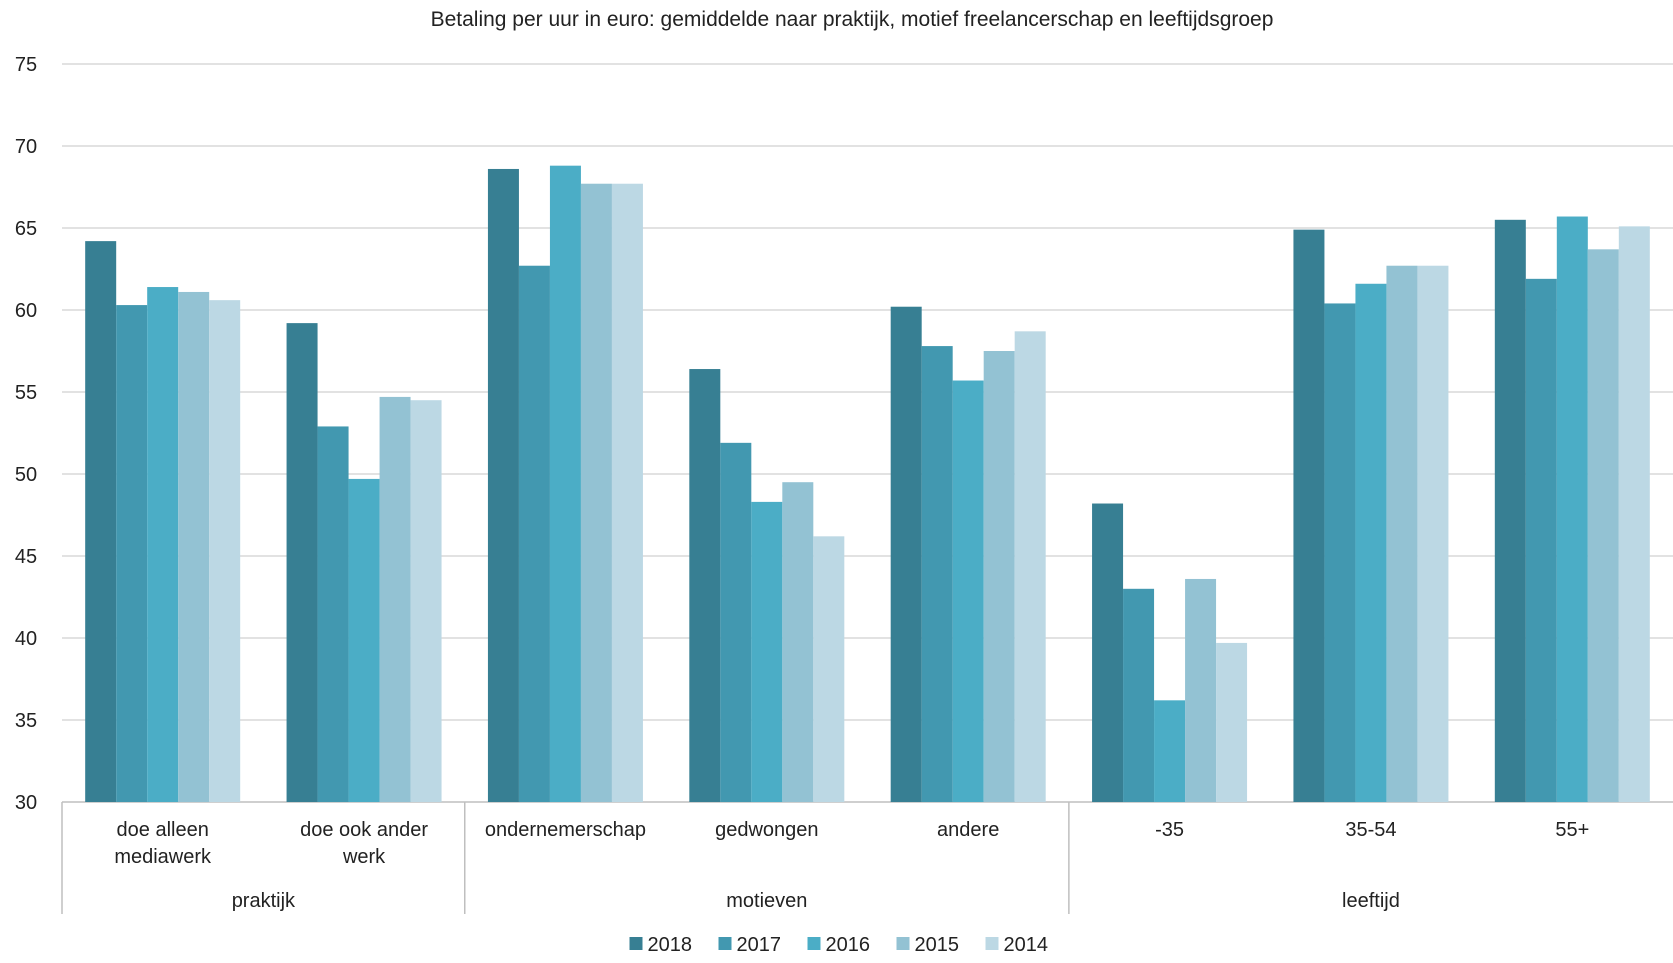 This screenshot has width=1673, height=963. What do you see at coordinates (26, 393) in the screenshot?
I see `y-tick-label: 55` at bounding box center [26, 393].